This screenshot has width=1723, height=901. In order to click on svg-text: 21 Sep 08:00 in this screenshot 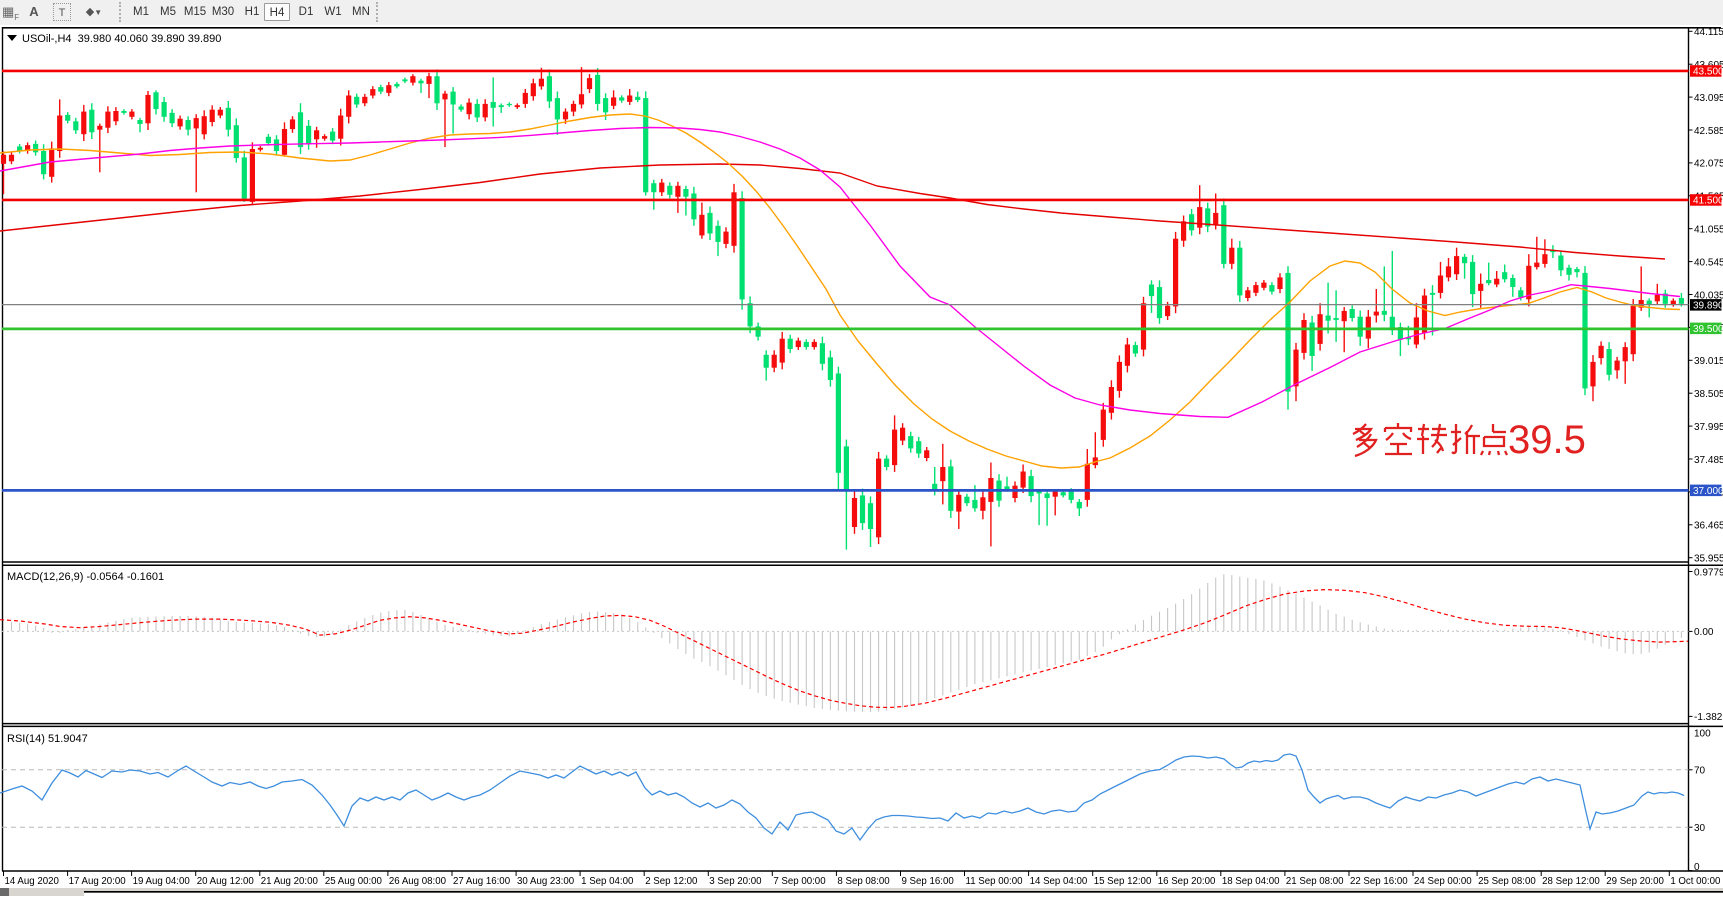, I will do `click(1315, 881)`.